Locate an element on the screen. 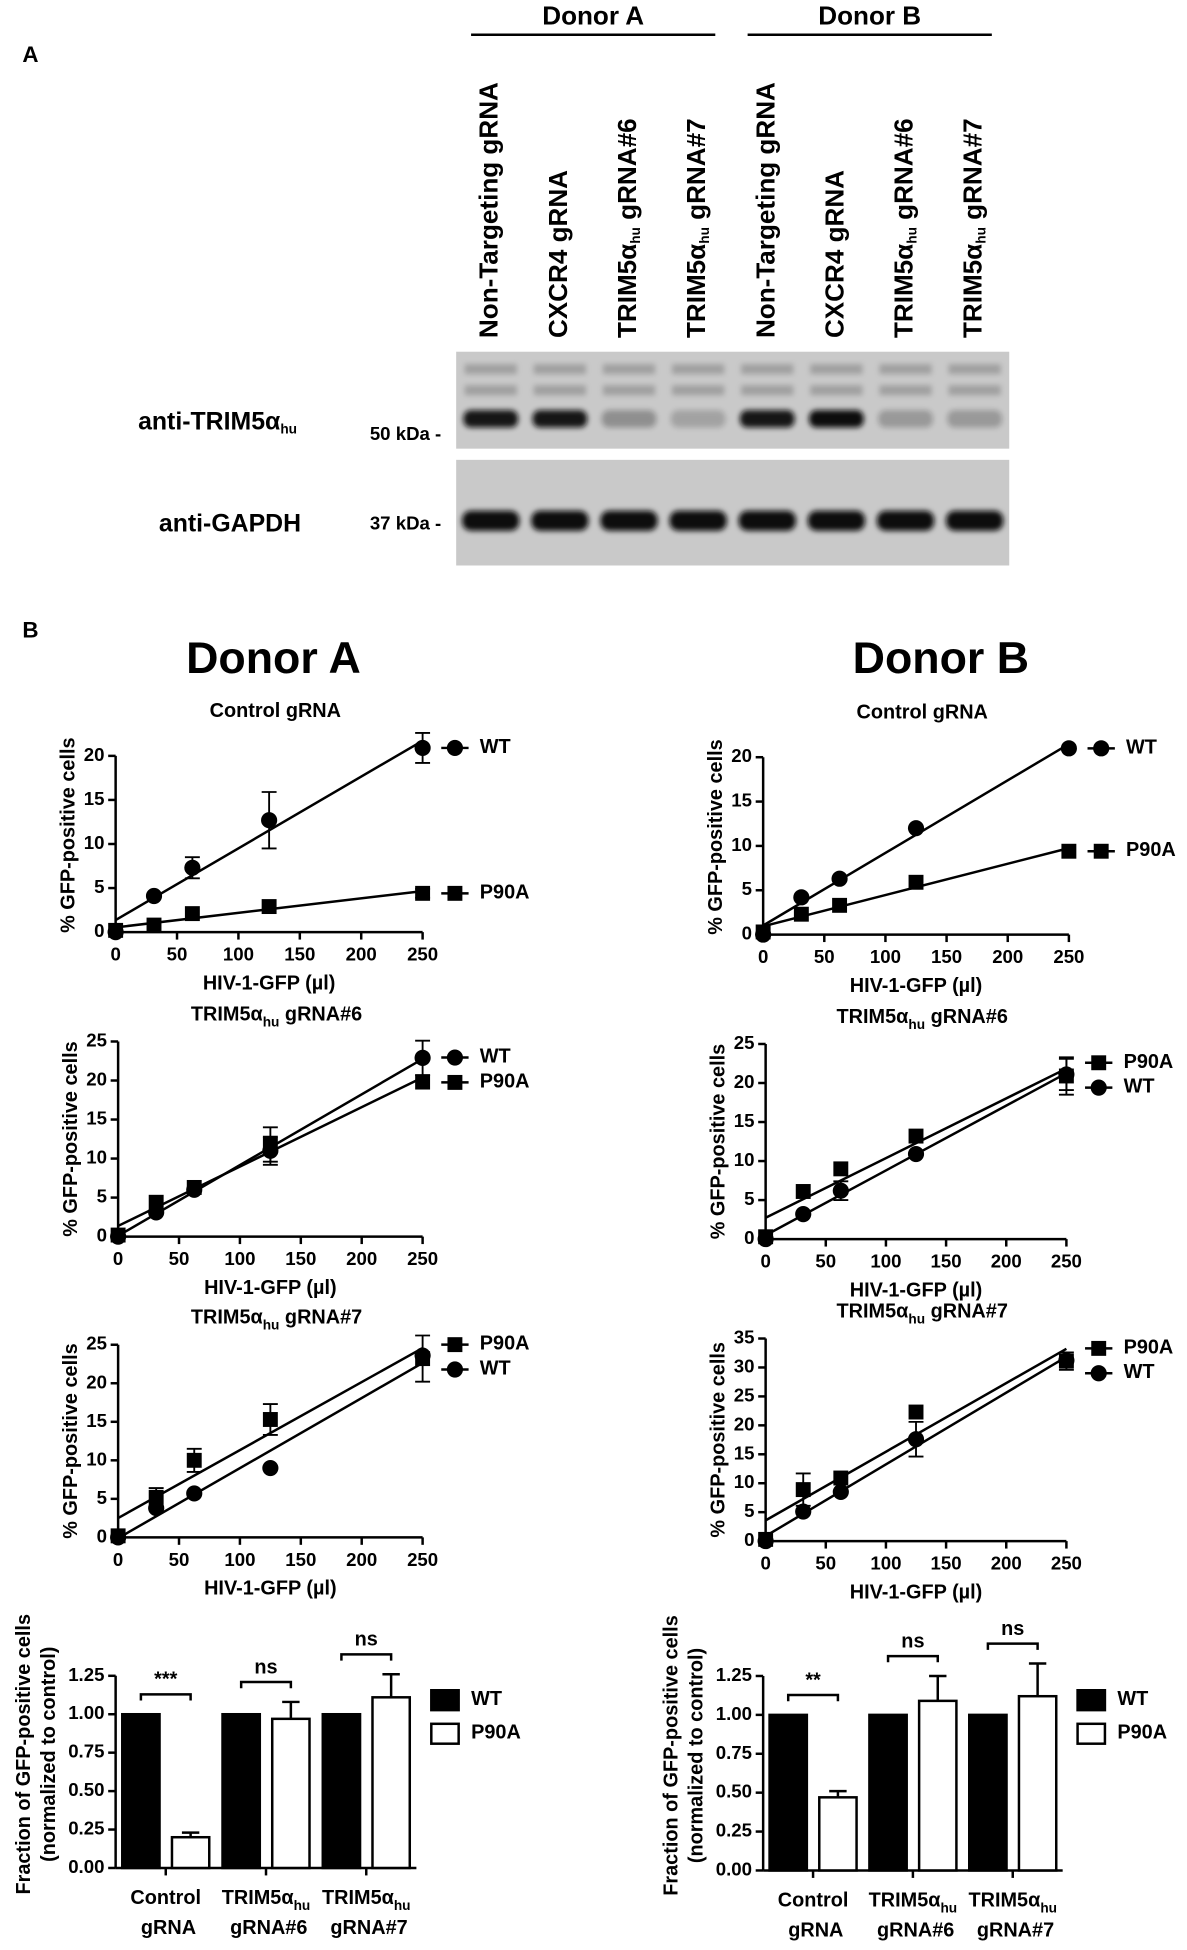 This screenshot has width=1187, height=1950. blot-row-label: anti-GAPDH is located at coordinates (230, 523).